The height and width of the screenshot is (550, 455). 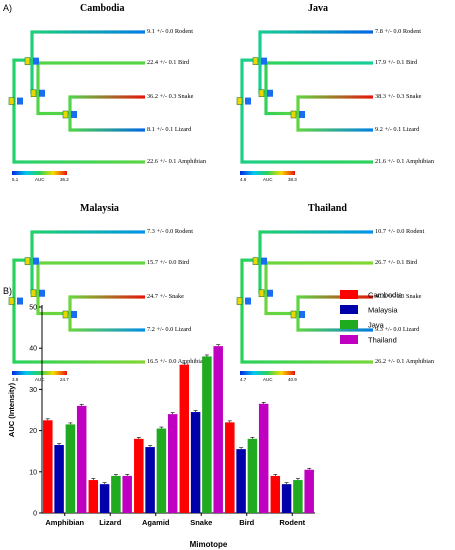 What do you see at coordinates (318, 8) in the screenshot?
I see `tree-title: Java` at bounding box center [318, 8].